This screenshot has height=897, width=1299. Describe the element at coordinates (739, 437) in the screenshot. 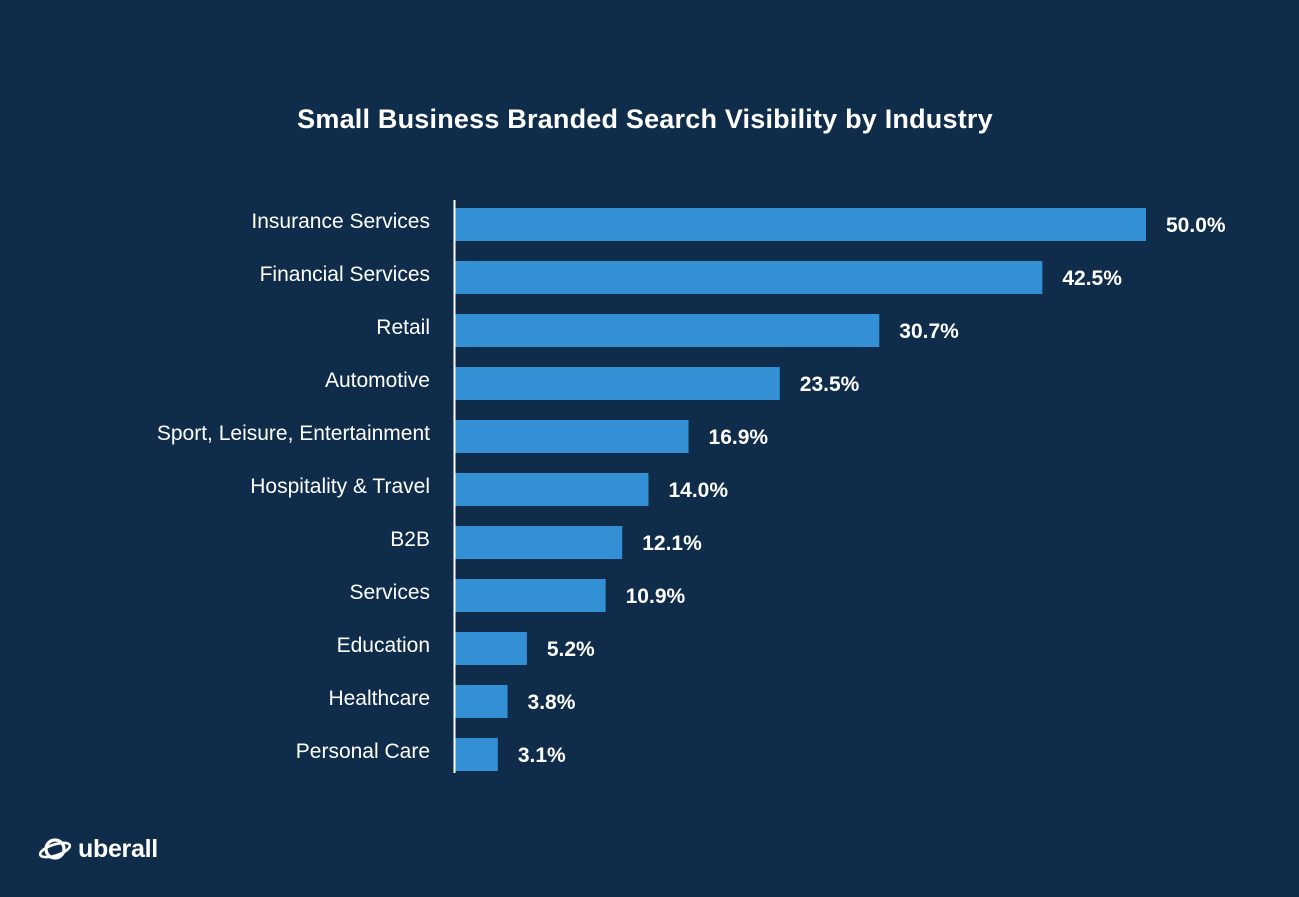

I see `value-label: 16.9%` at that location.